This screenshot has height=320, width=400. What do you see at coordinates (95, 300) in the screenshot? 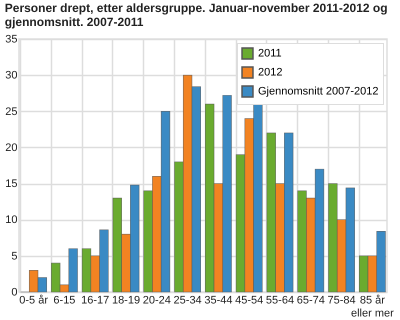
I see `x-tick-label: 16-17` at bounding box center [95, 300].